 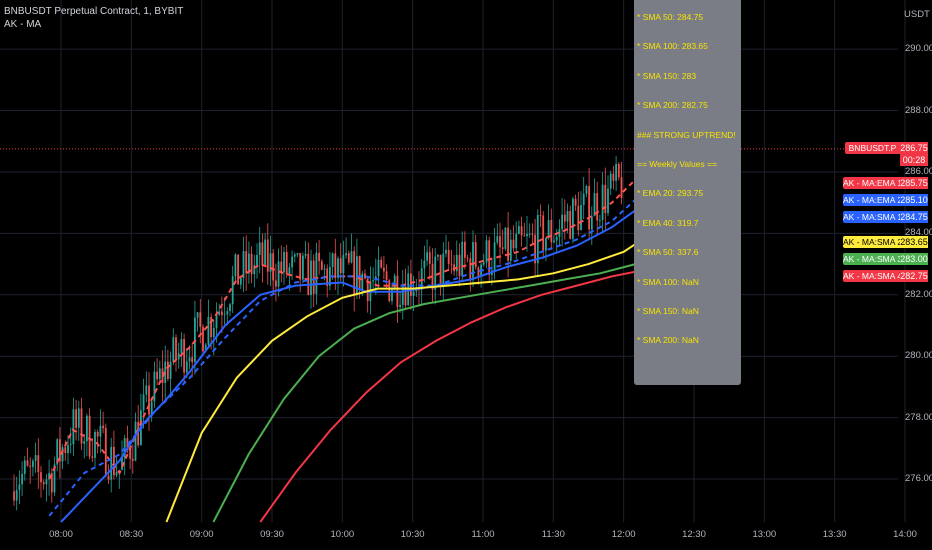 I want to click on info-line: * EMA 20: 293.75, so click(x=670, y=193).